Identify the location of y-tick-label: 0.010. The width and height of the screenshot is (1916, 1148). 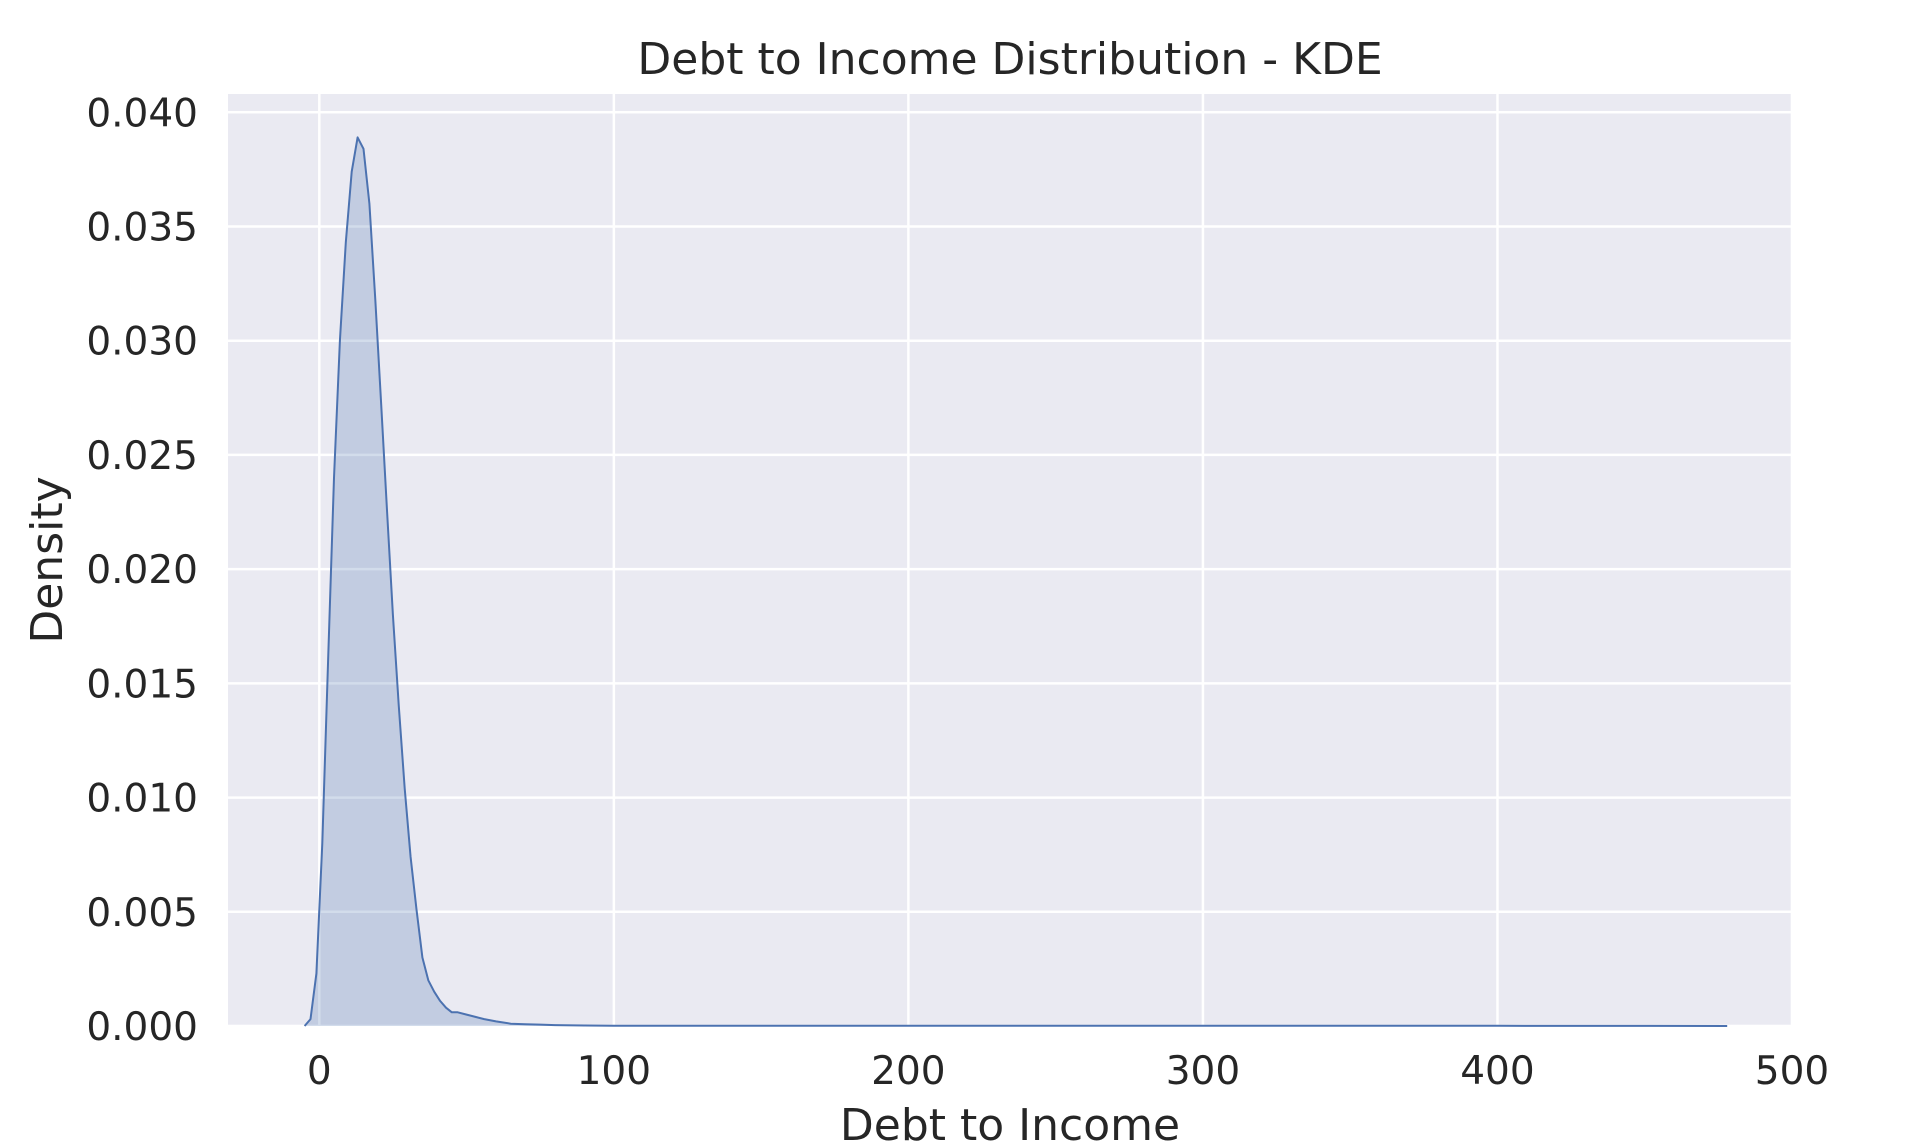
(142, 799).